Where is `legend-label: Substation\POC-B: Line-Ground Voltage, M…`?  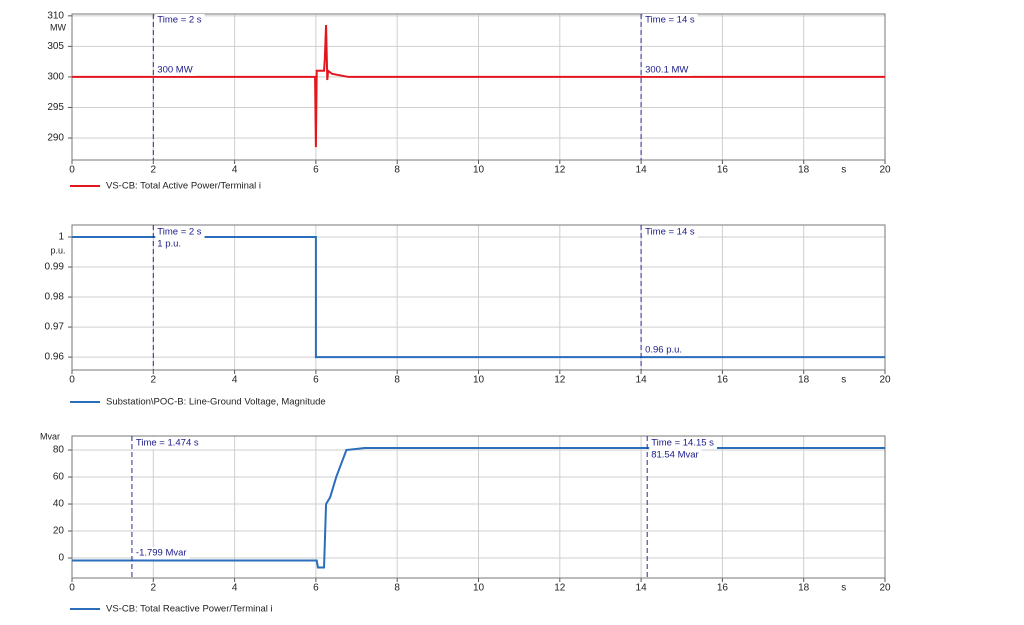 legend-label: Substation\POC-B: Line-Ground Voltage, M… is located at coordinates (216, 402).